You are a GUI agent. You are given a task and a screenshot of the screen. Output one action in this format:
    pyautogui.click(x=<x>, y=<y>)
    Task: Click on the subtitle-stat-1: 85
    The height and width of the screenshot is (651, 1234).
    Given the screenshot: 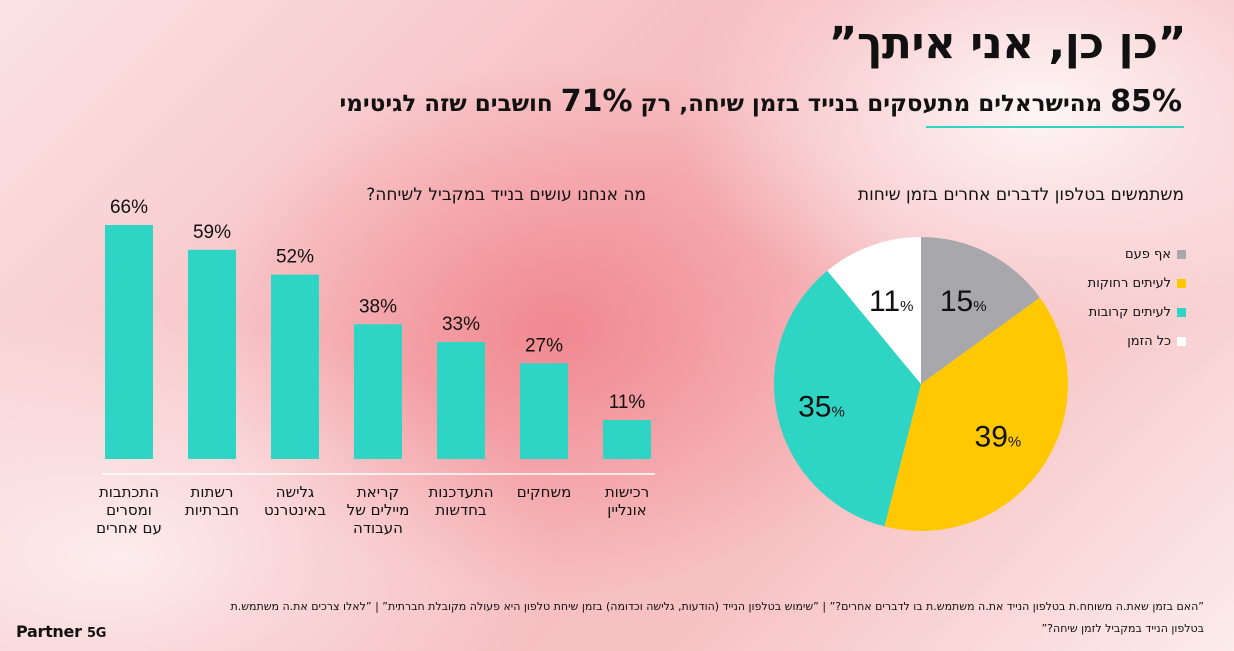 What is the action you would take?
    pyautogui.click(x=1131, y=101)
    